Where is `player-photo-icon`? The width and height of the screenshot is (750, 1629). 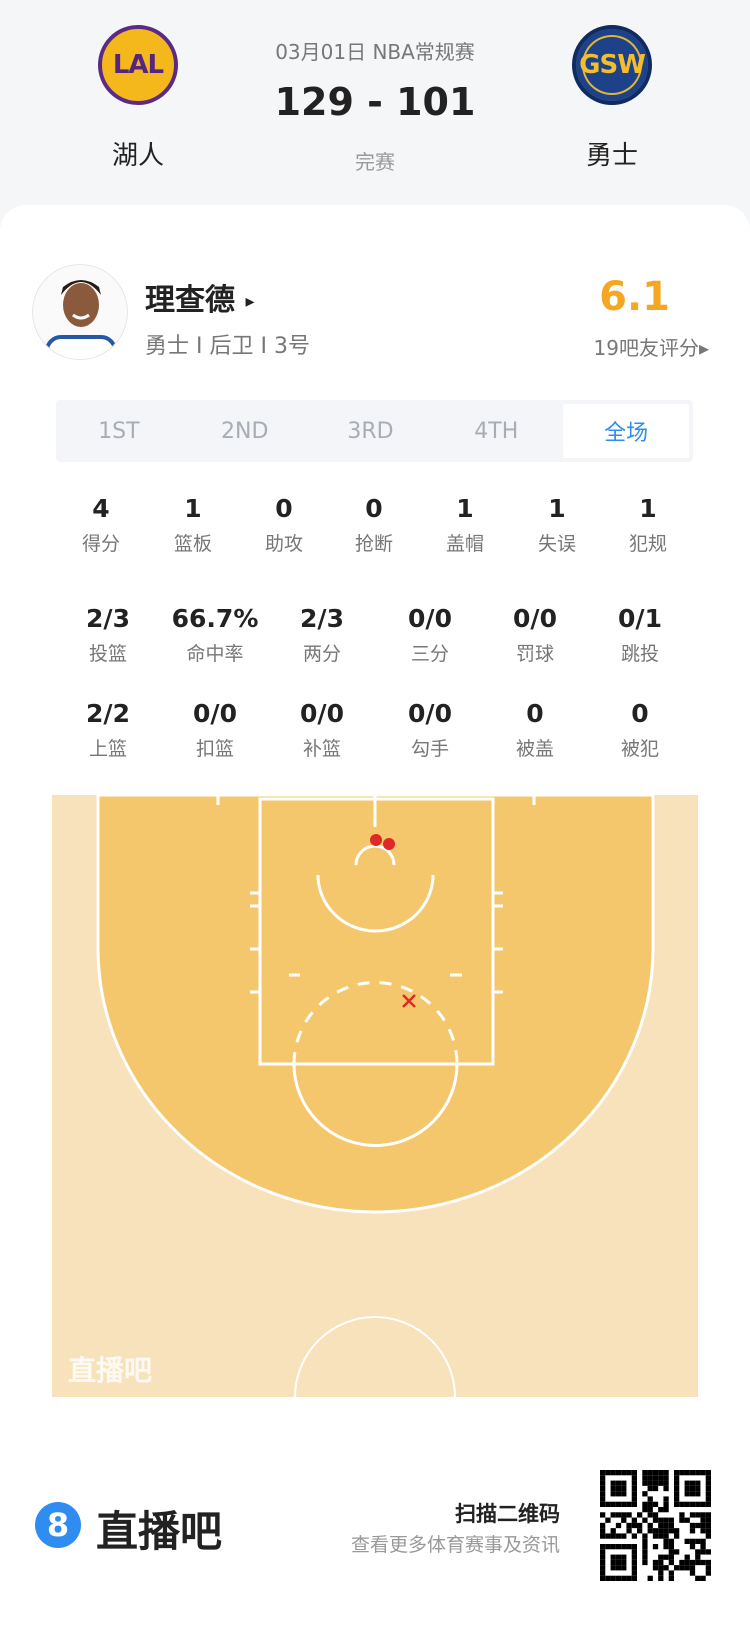 player-photo-icon is located at coordinates (81, 319).